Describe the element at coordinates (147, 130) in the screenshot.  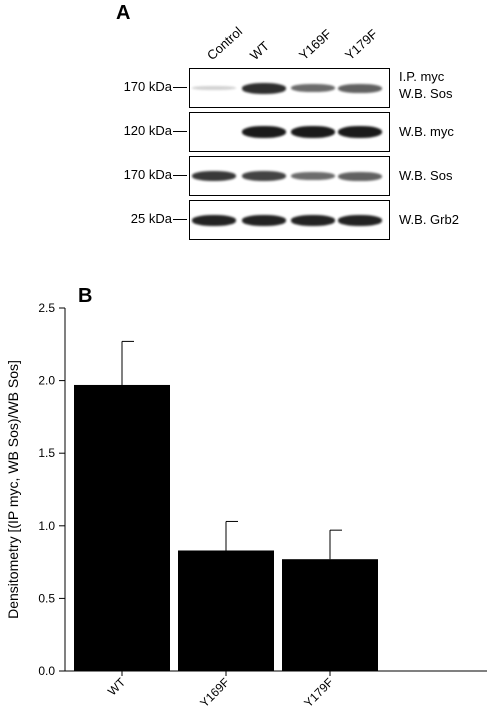
I see `blot-2-marker: 120 kDa` at that location.